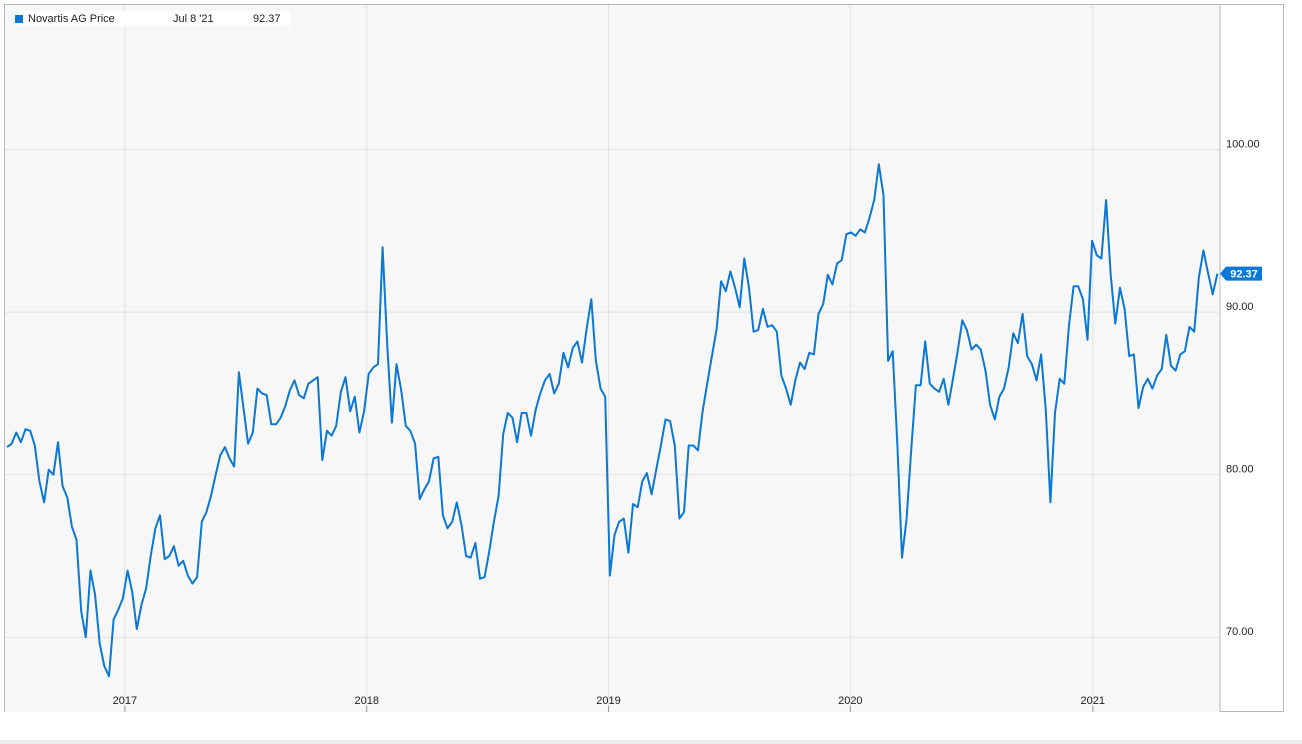  I want to click on last-value-label: 92.37, so click(1244, 275).